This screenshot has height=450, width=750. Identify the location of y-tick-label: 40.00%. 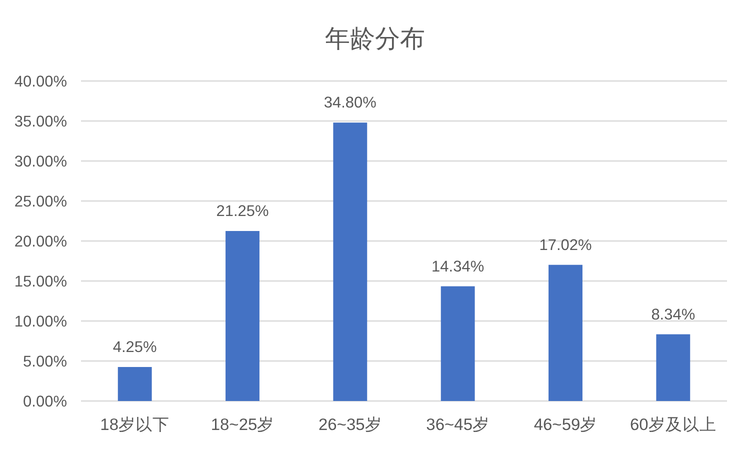
(40, 82).